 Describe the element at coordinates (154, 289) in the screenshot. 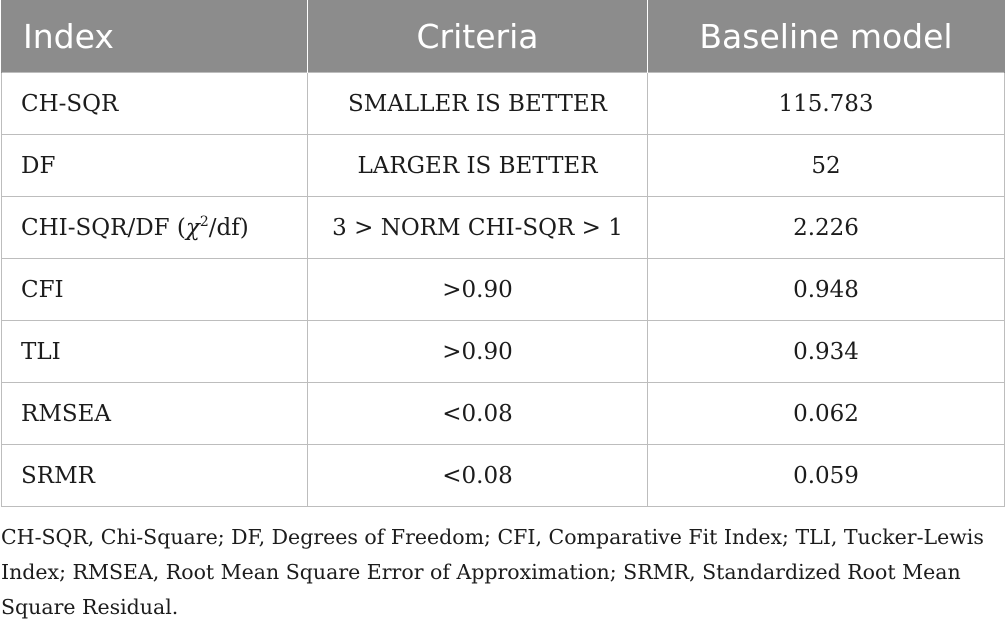

I see `cell-index: CFI` at that location.